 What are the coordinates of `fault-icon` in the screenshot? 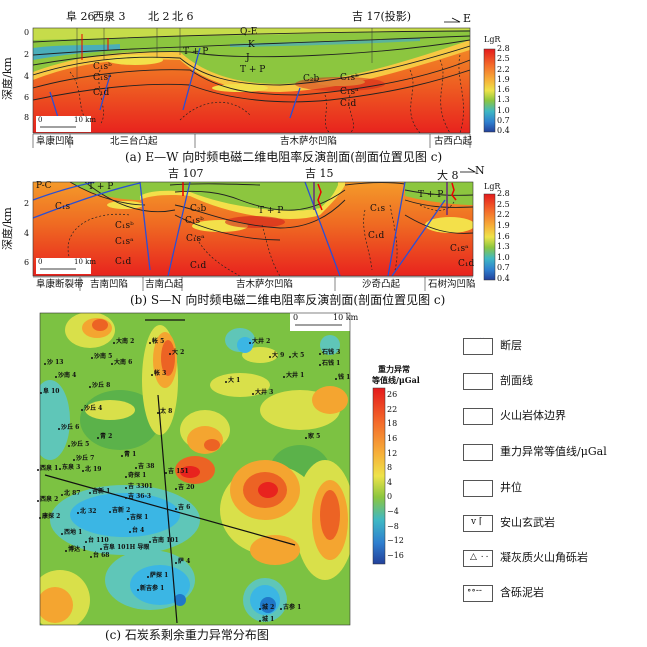 It's located at (478, 346).